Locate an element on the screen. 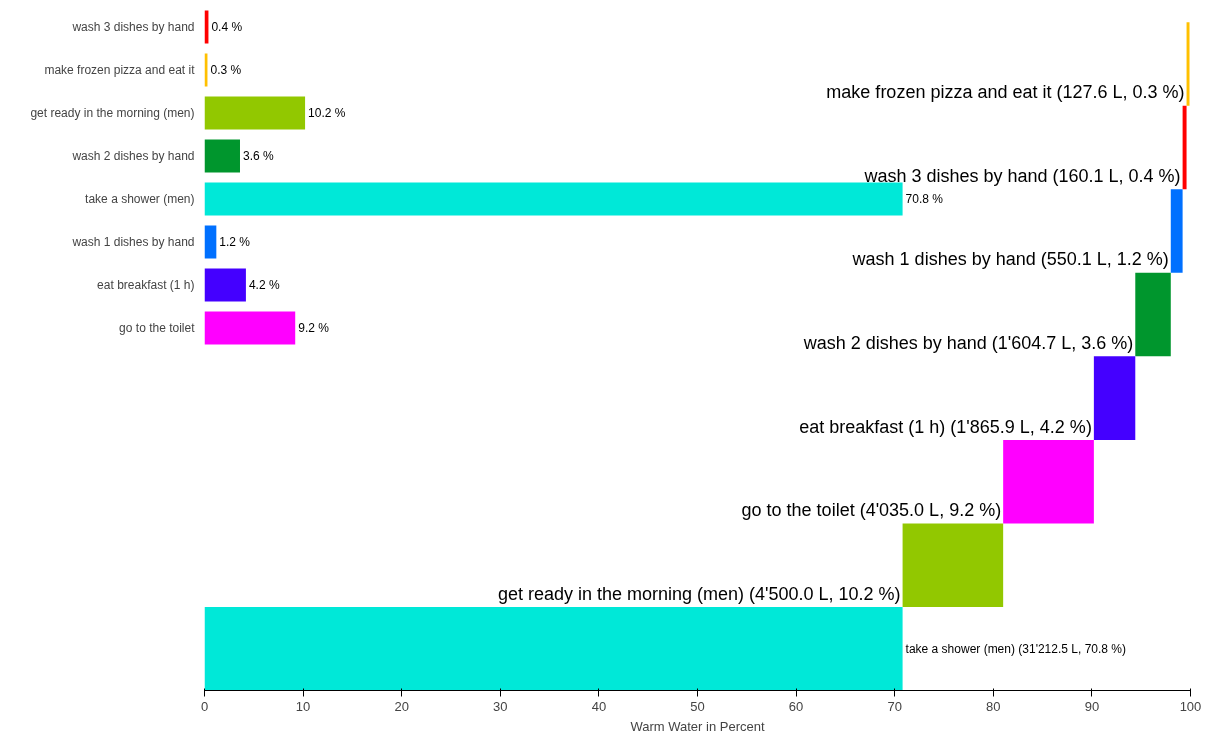 The image size is (1215, 738). data-label: eat breakfast (1 h) (1'865.9 L, 4.2 %) is located at coordinates (945, 426).